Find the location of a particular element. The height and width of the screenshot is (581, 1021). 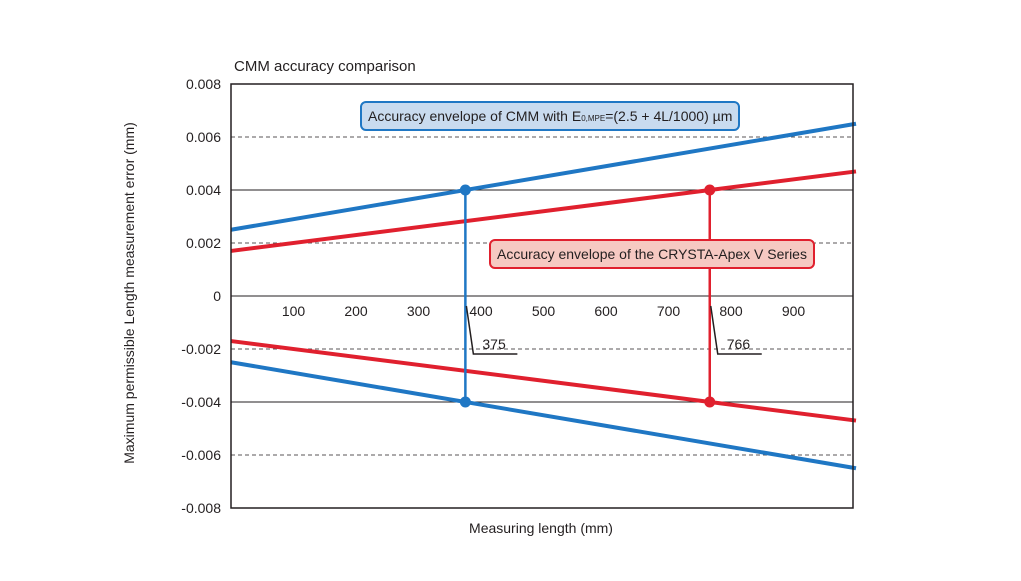

y-tick-label: 0.006 is located at coordinates (203, 137).